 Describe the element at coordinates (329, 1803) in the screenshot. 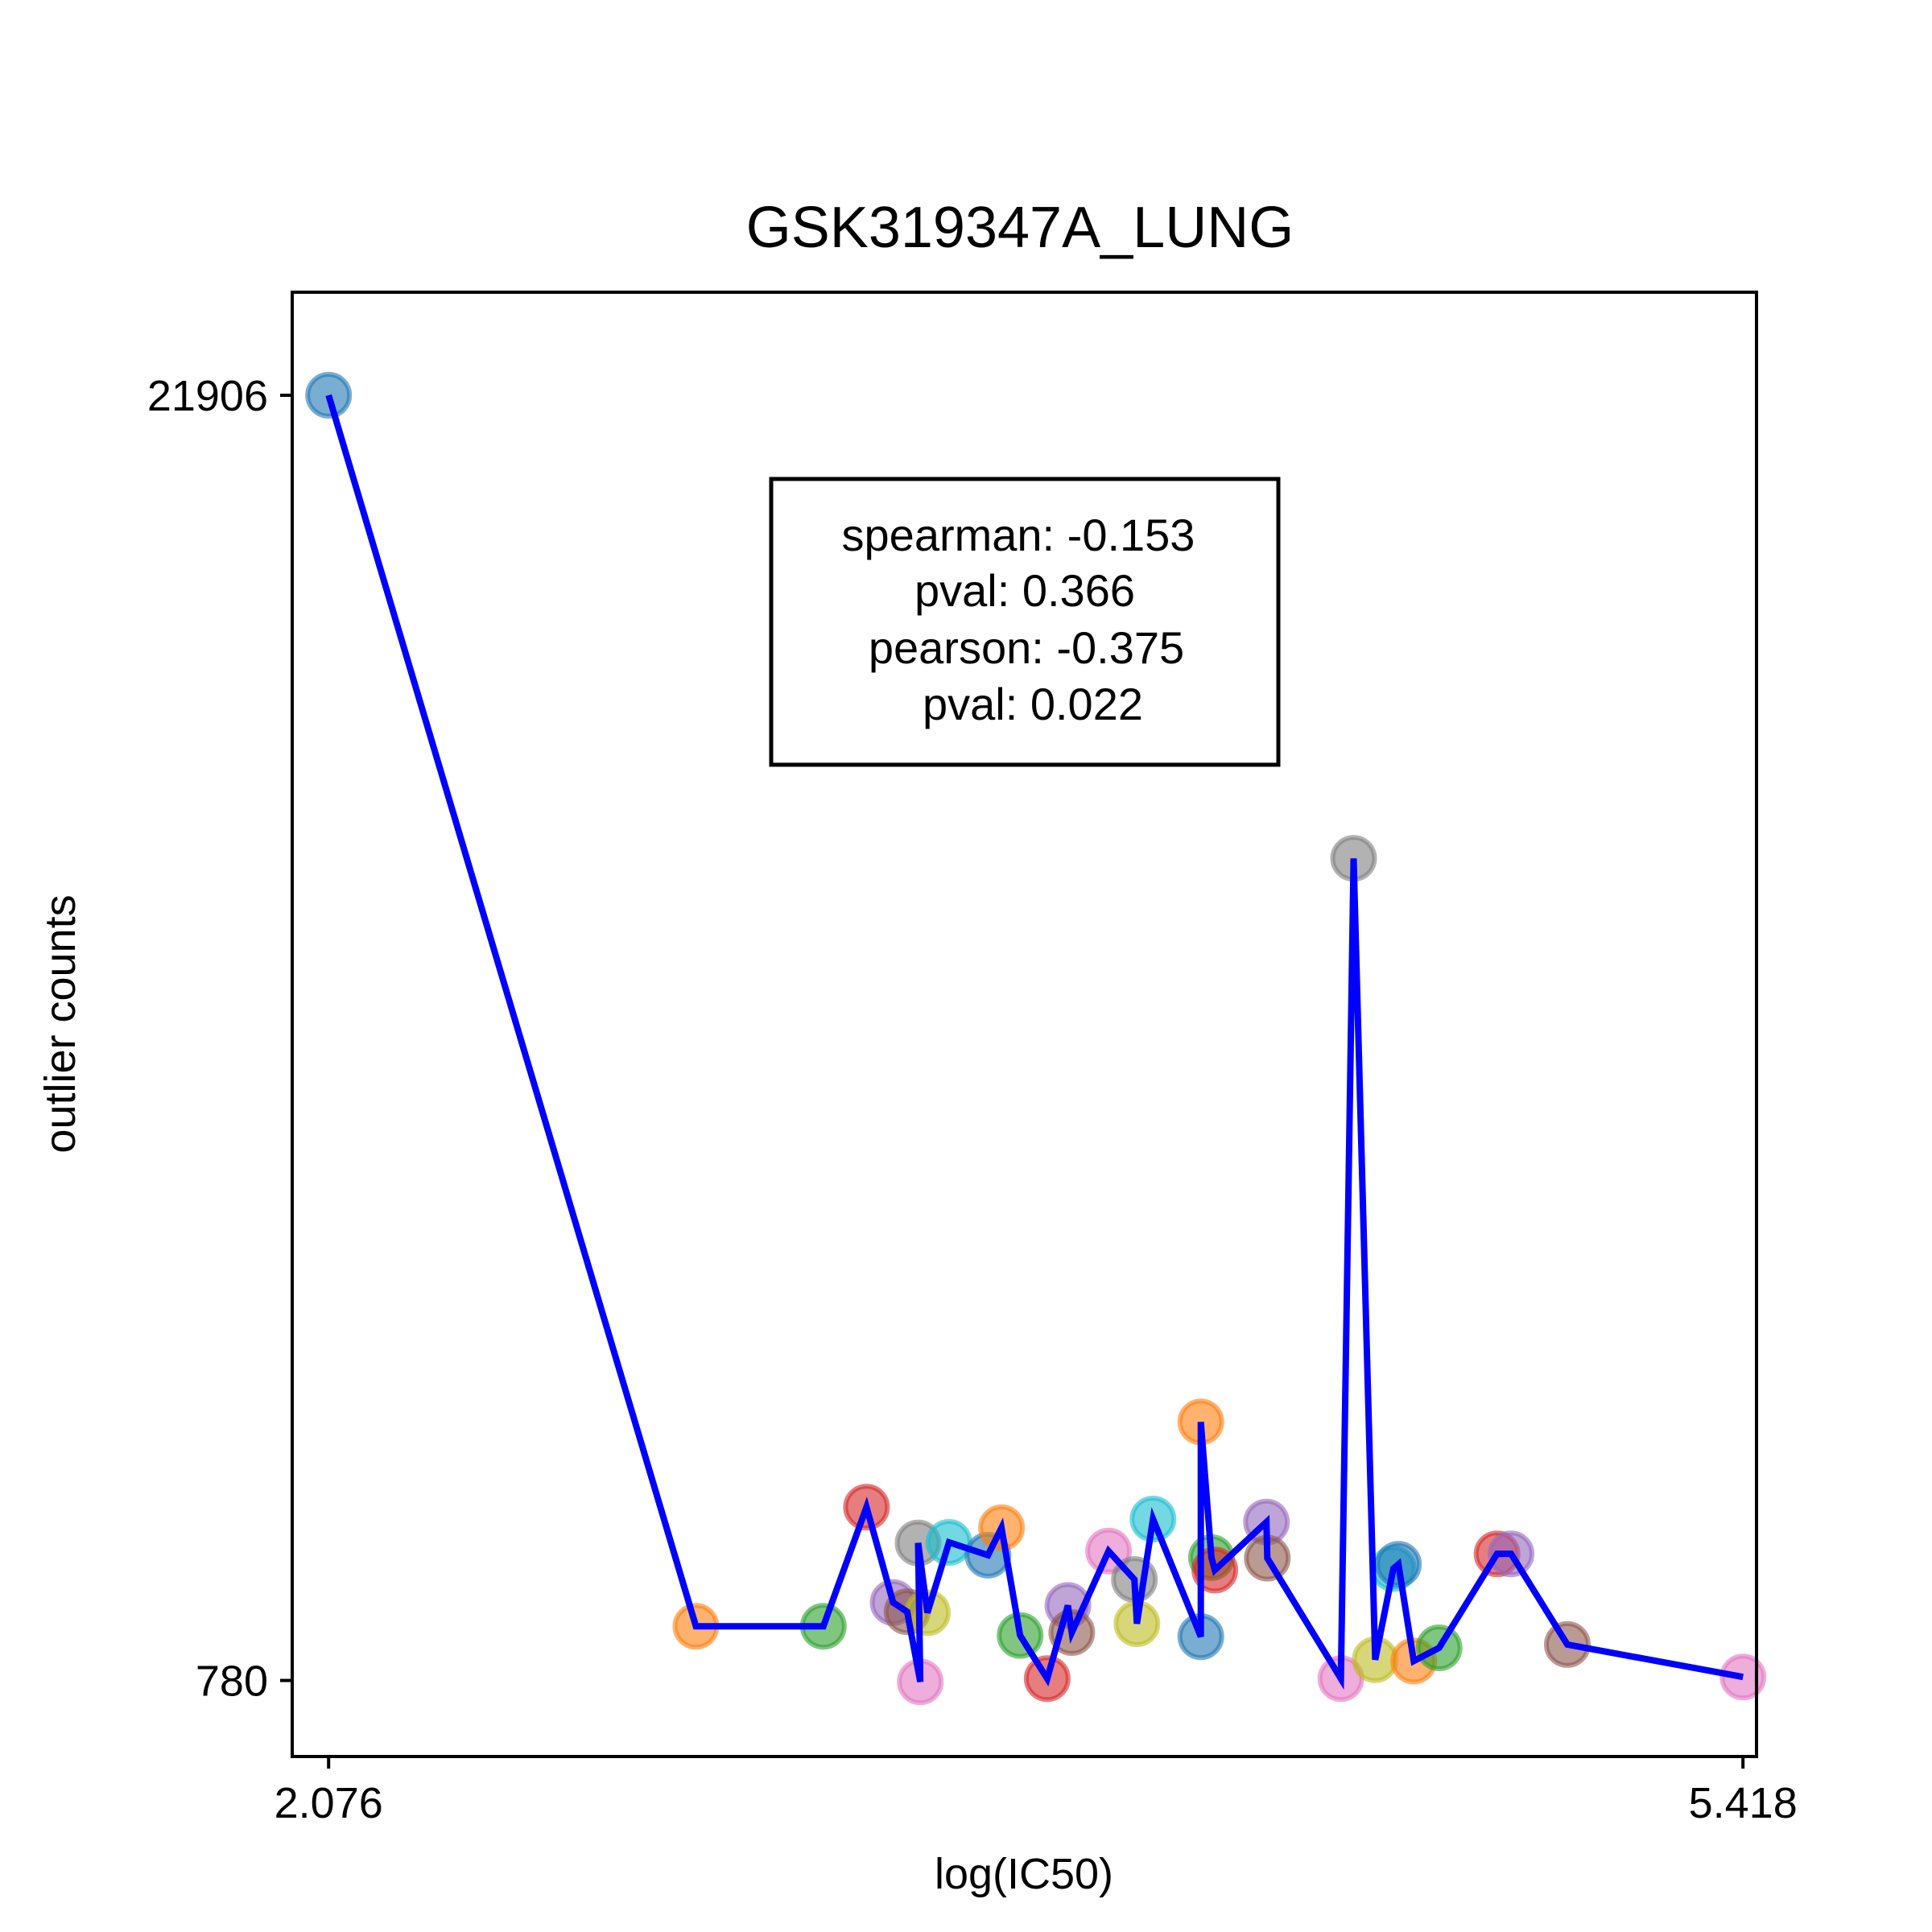

I see `x-tick-label-1: 2.076` at that location.